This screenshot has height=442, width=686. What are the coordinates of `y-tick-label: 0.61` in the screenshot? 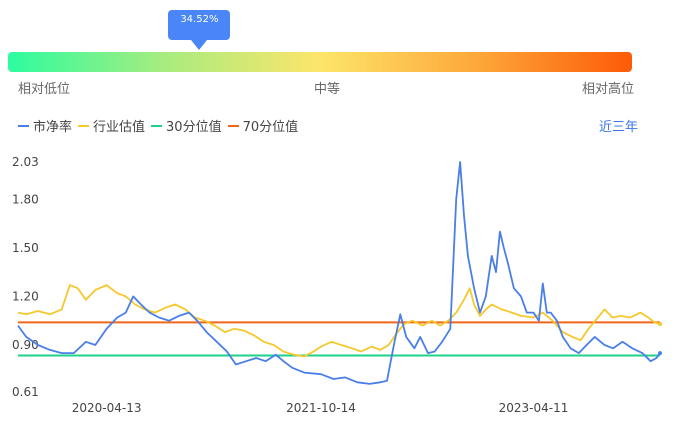 It's located at (25, 392).